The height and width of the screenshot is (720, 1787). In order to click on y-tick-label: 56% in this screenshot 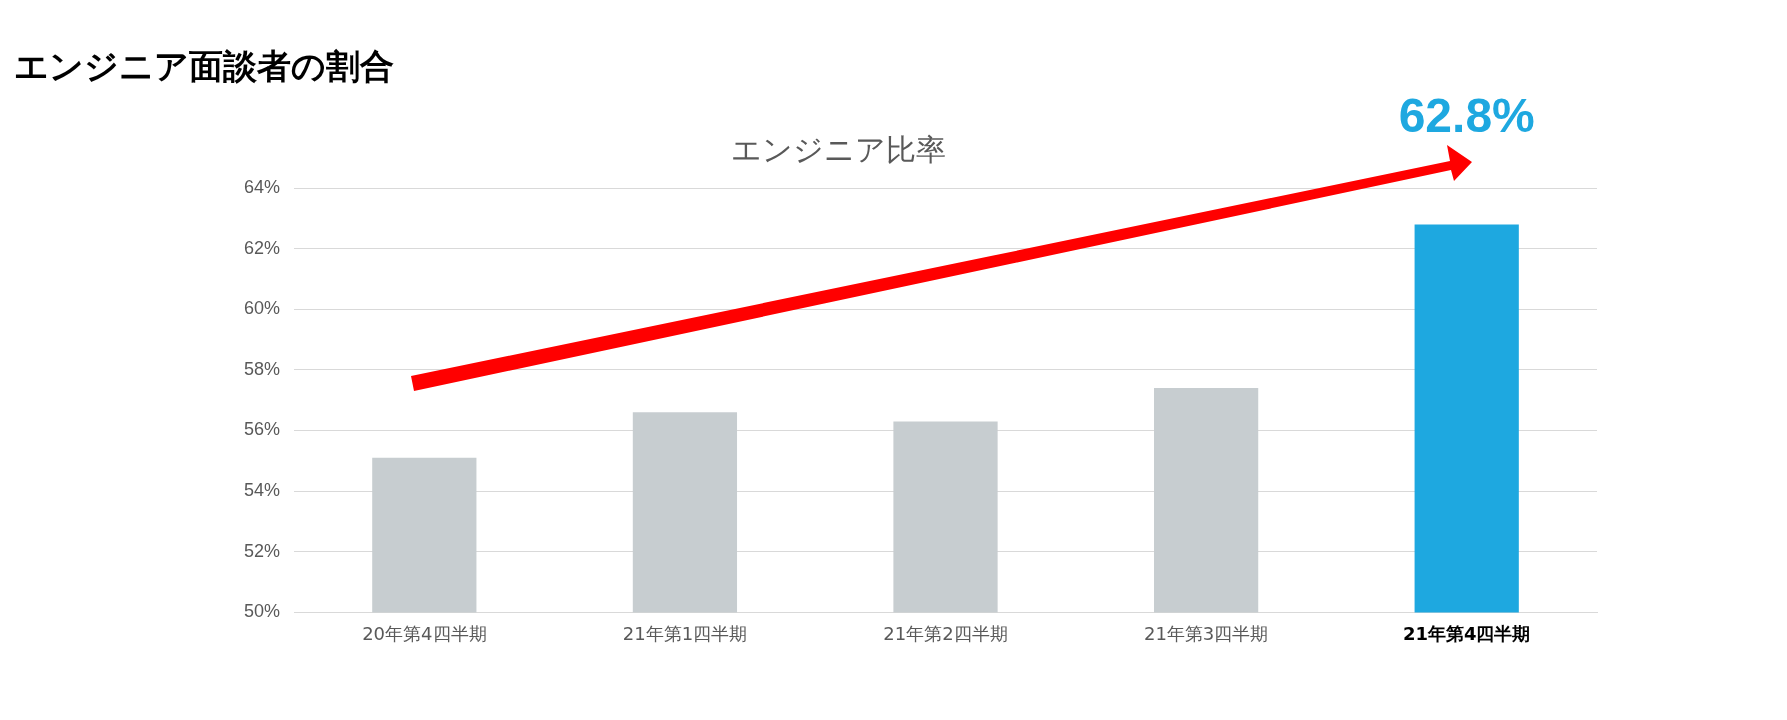, I will do `click(262, 429)`.